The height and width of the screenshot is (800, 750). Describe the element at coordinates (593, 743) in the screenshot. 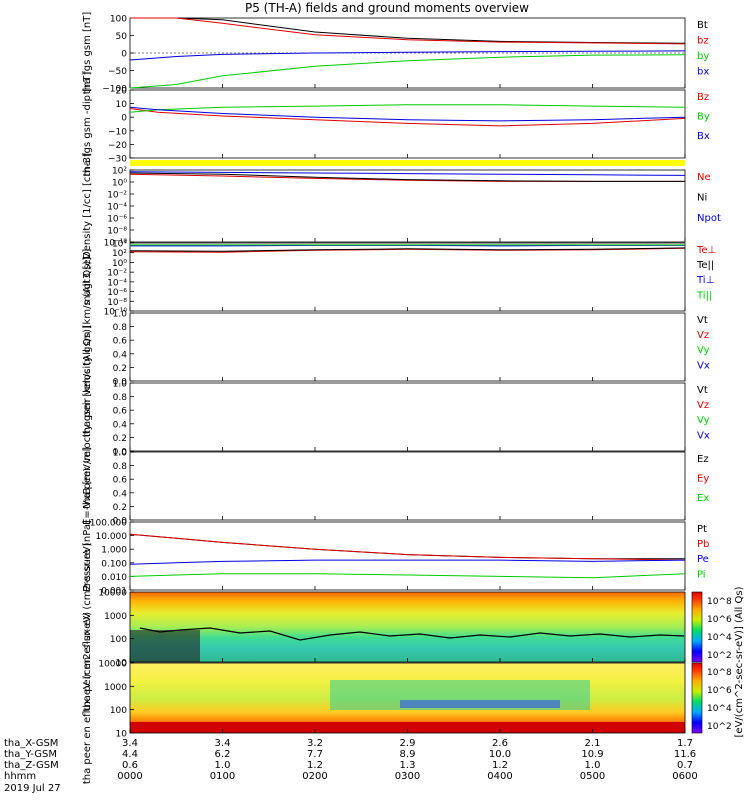

I see `ephem-value-x: 2.1` at that location.